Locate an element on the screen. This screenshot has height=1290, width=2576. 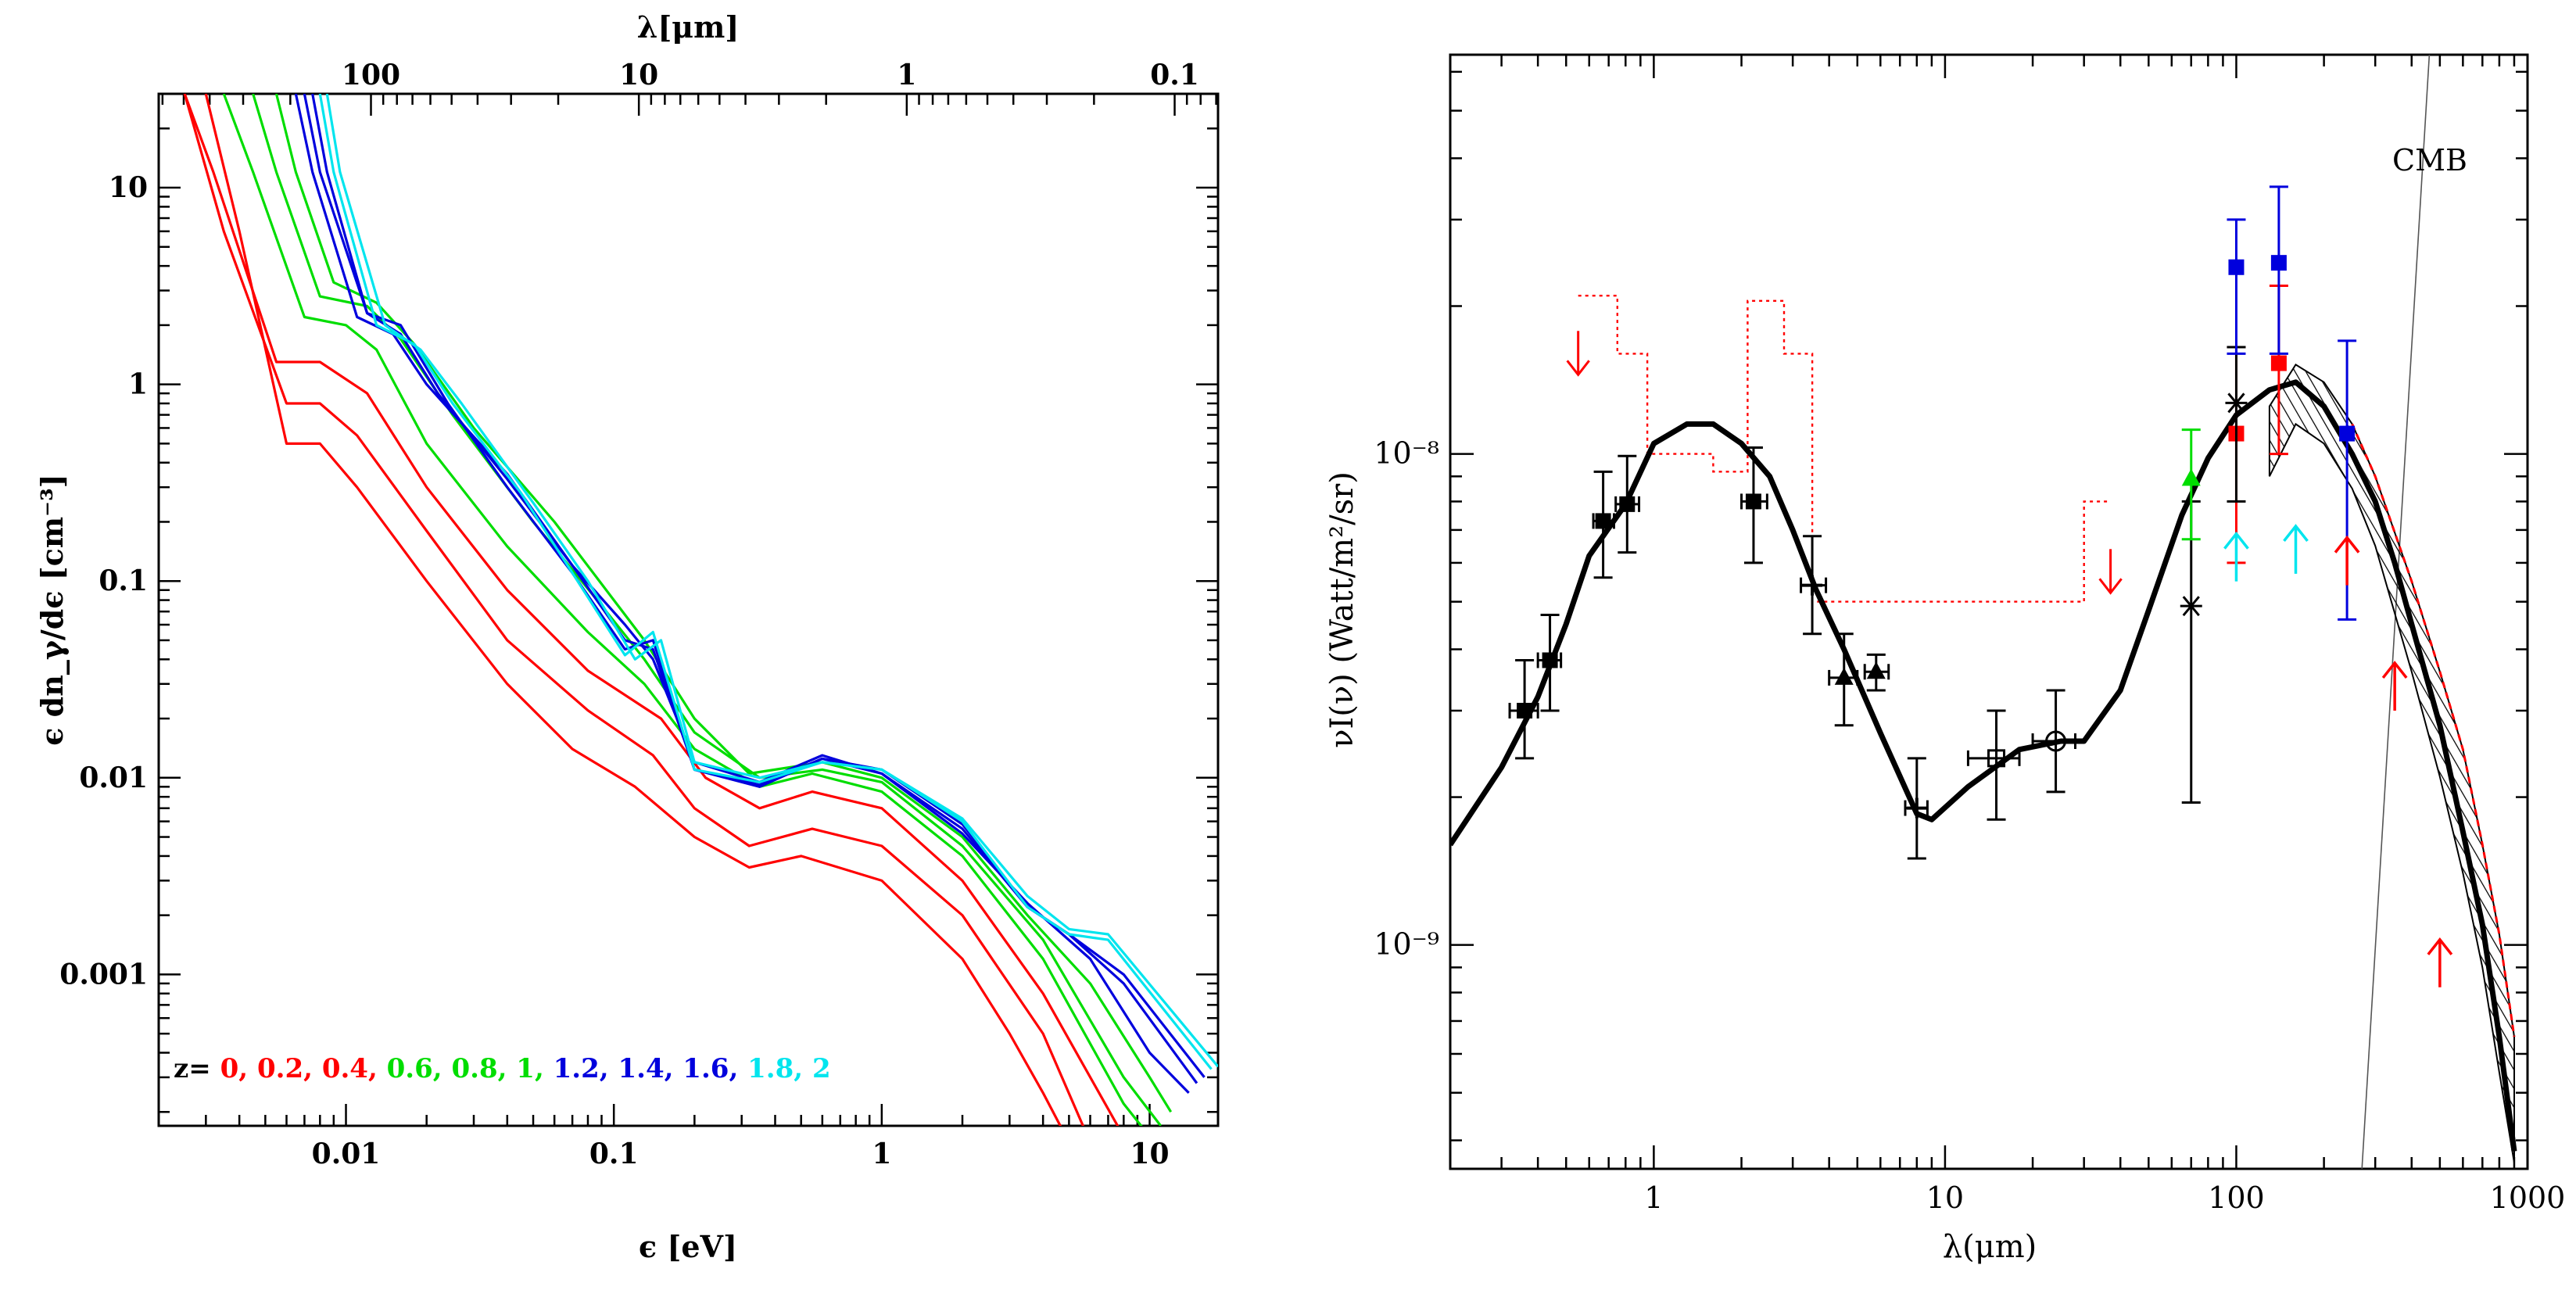
step-upper-limit is located at coordinates (1844, 449).